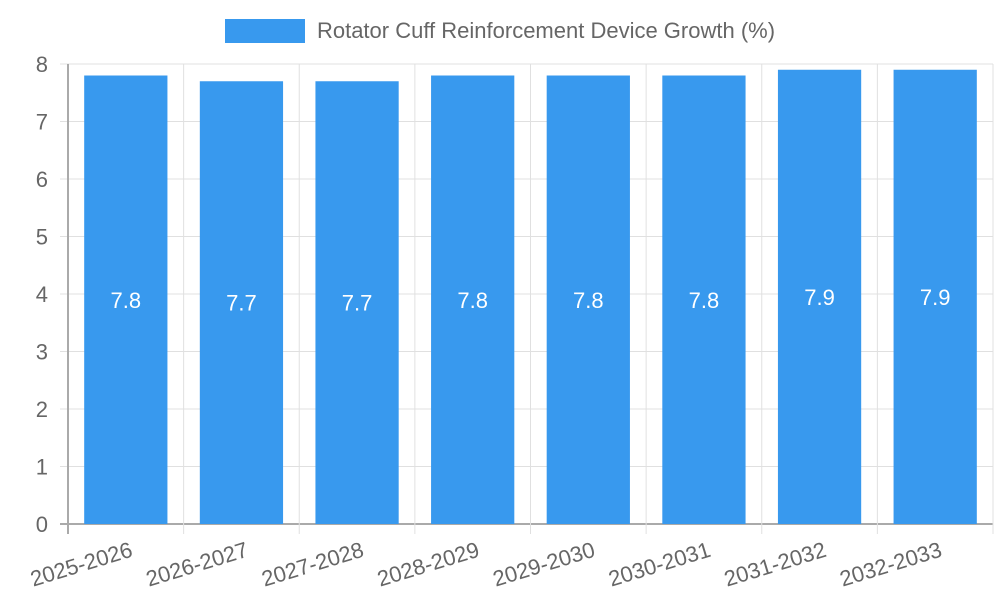 This screenshot has height=600, width=1000. What do you see at coordinates (42, 179) in the screenshot?
I see `y-tick-label: 6` at bounding box center [42, 179].